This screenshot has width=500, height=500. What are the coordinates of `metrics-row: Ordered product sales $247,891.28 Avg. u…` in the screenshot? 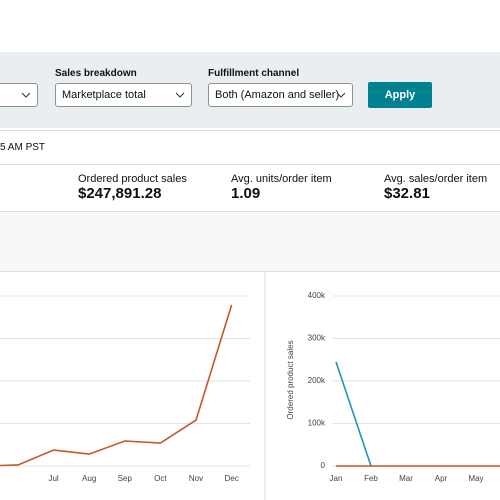 It's located at (250, 188).